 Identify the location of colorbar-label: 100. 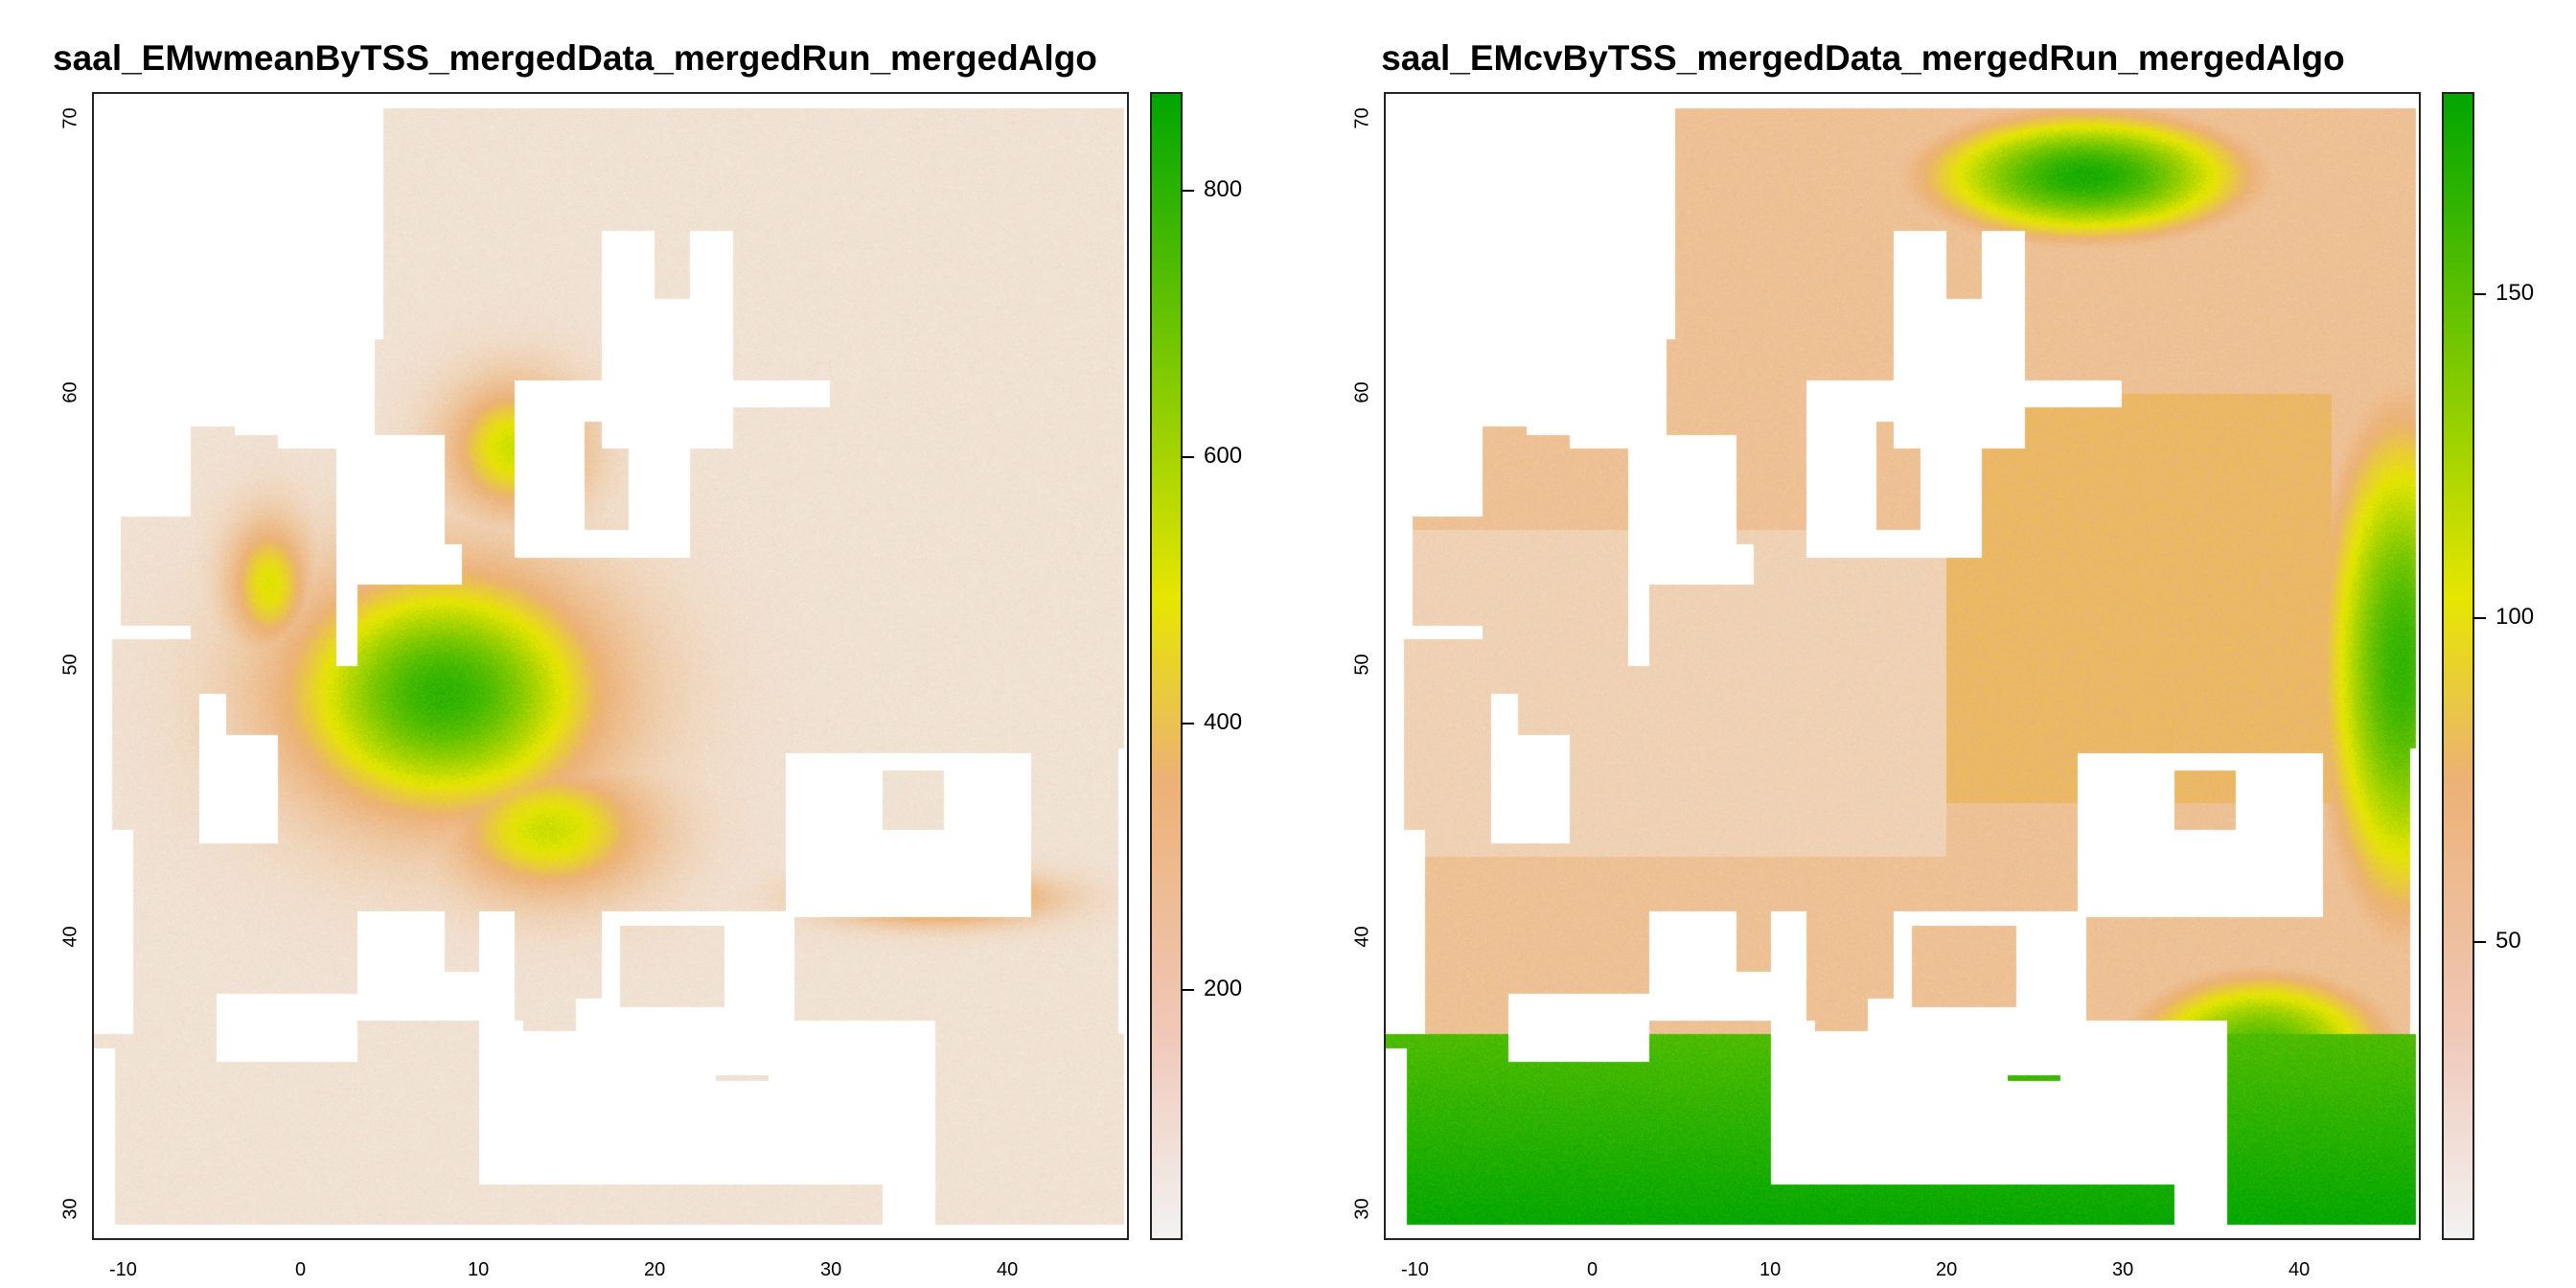
(2515, 617).